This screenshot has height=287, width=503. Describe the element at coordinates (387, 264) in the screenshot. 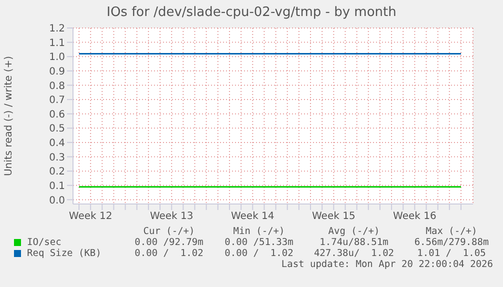

I see `text: Last update: Mon Apr 20 22:00:04 2026` at that location.